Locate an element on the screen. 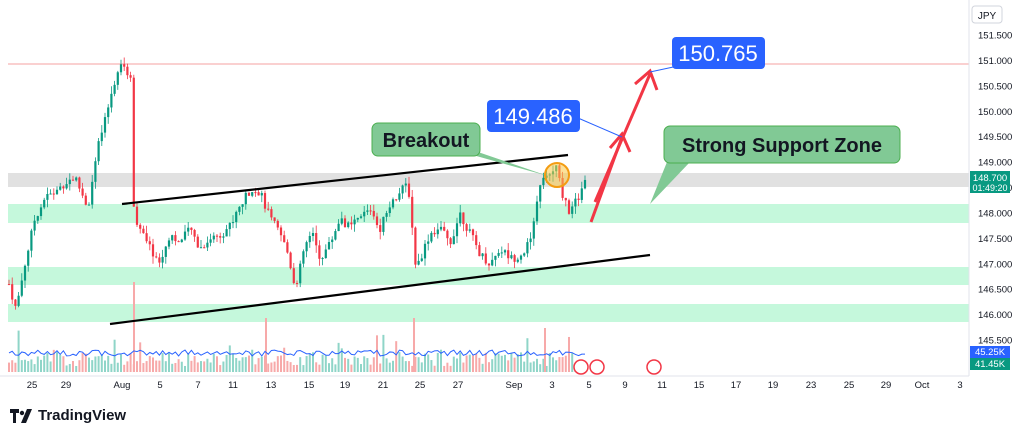 This screenshot has width=1024, height=439. target1-label-box is located at coordinates (533, 116).